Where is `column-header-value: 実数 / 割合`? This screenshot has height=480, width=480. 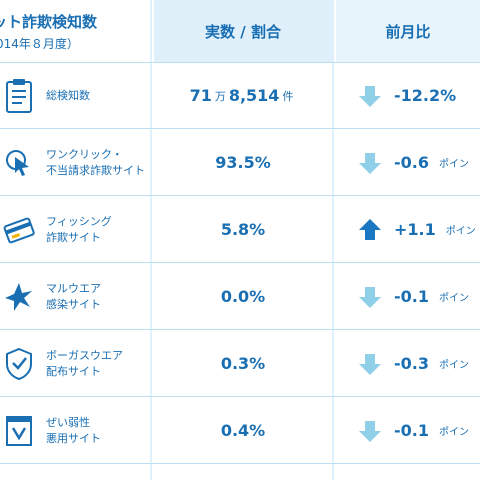
column-header-value: 実数 / 割合 is located at coordinates (243, 31).